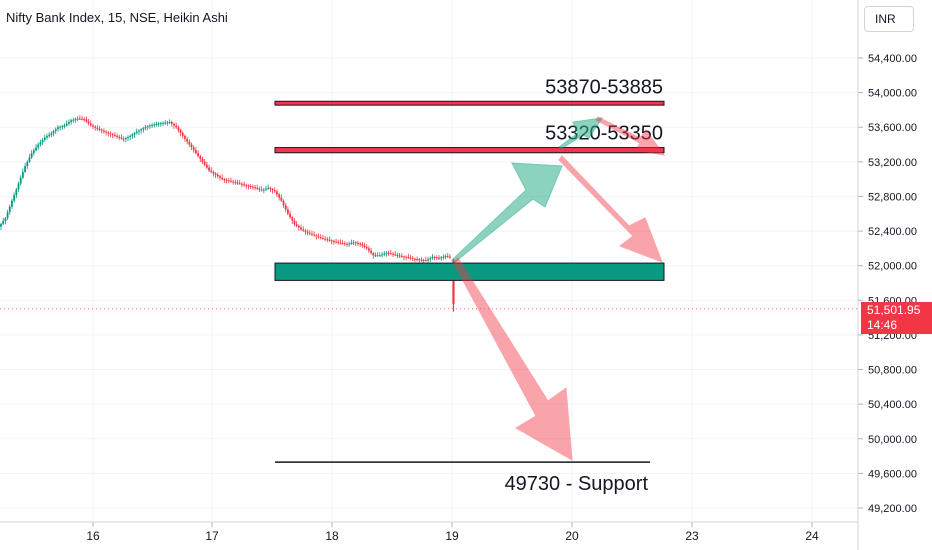 Image resolution: width=932 pixels, height=550 pixels. I want to click on bar-countdown: 14:46, so click(882, 325).